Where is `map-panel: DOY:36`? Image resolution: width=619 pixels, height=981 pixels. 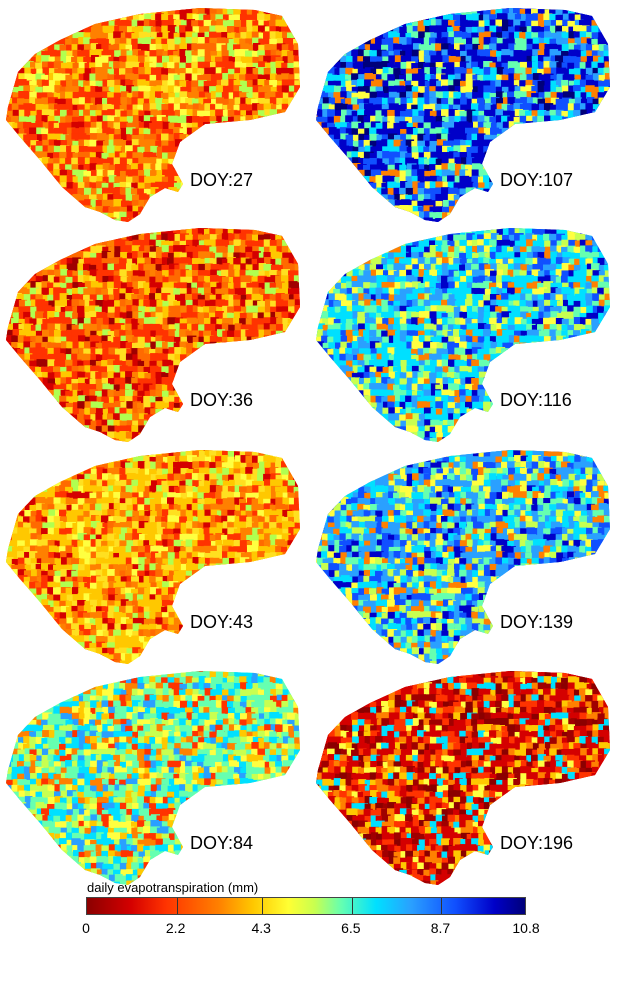 map-panel: DOY:36 is located at coordinates (150, 337).